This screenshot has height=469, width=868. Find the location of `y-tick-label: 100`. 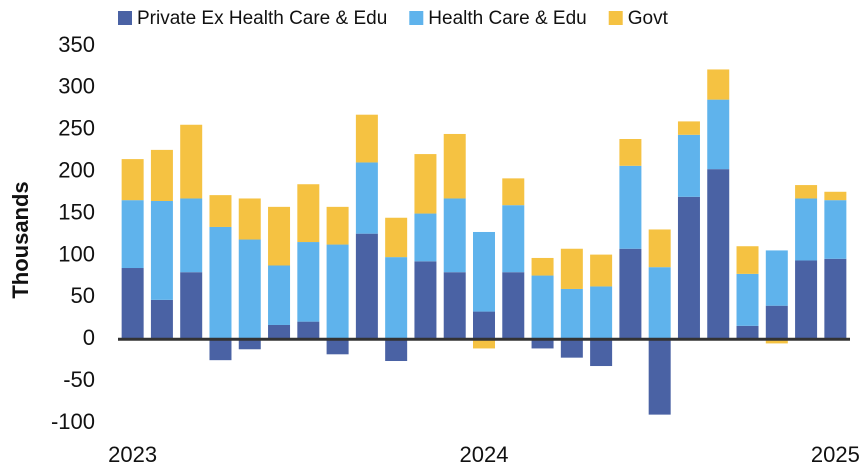

y-tick-label: 100 is located at coordinates (76, 253).